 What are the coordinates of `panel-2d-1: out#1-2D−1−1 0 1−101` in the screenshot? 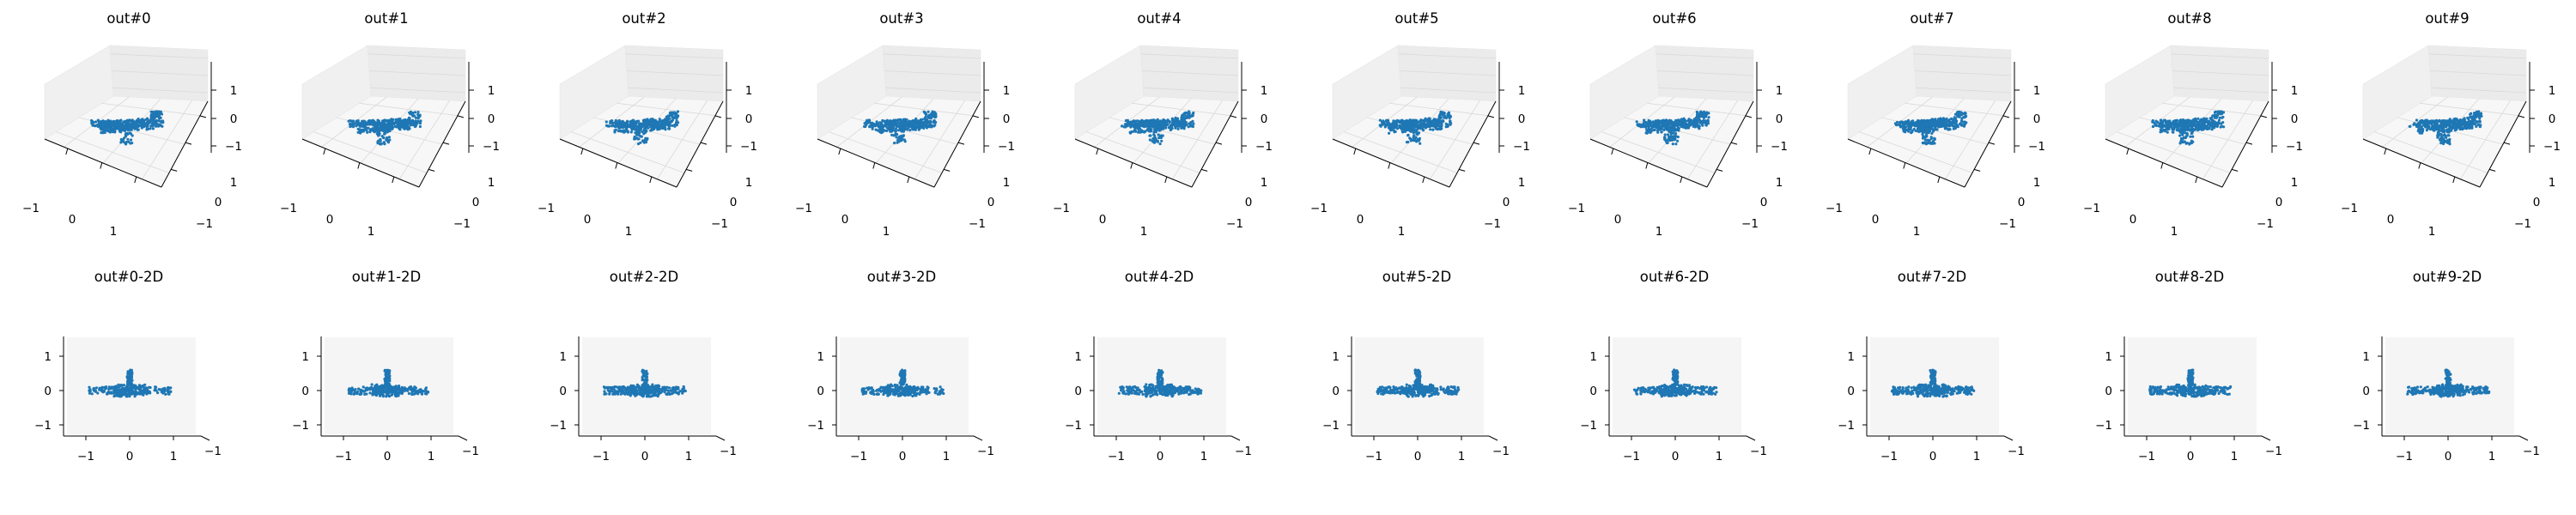 It's located at (386, 366).